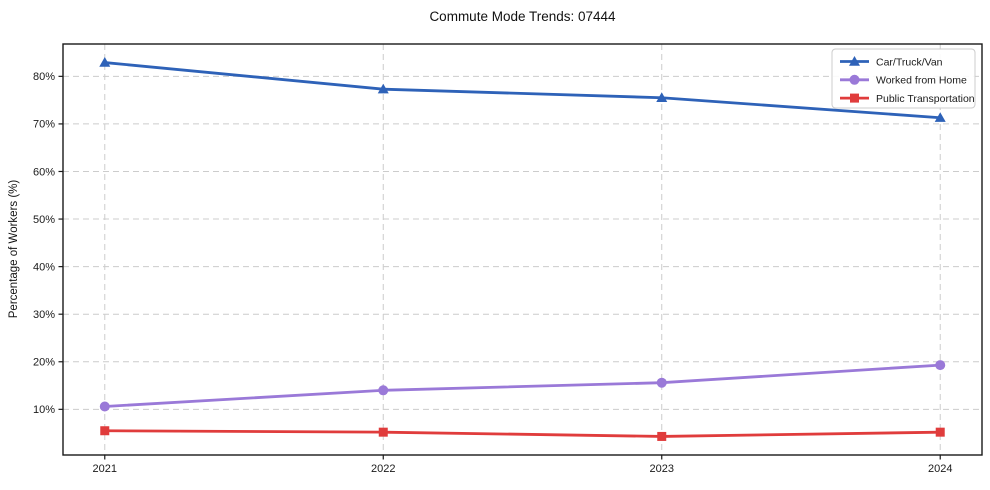 Image resolution: width=990 pixels, height=490 pixels. I want to click on series-line-worked-from-home, so click(522, 385).